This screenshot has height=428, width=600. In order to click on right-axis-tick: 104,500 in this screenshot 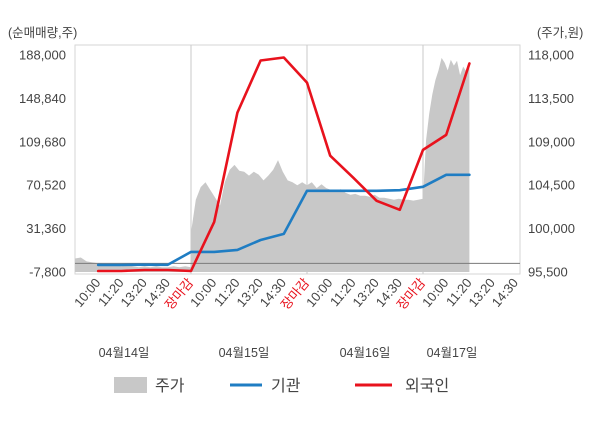, I will do `click(551, 185)`.